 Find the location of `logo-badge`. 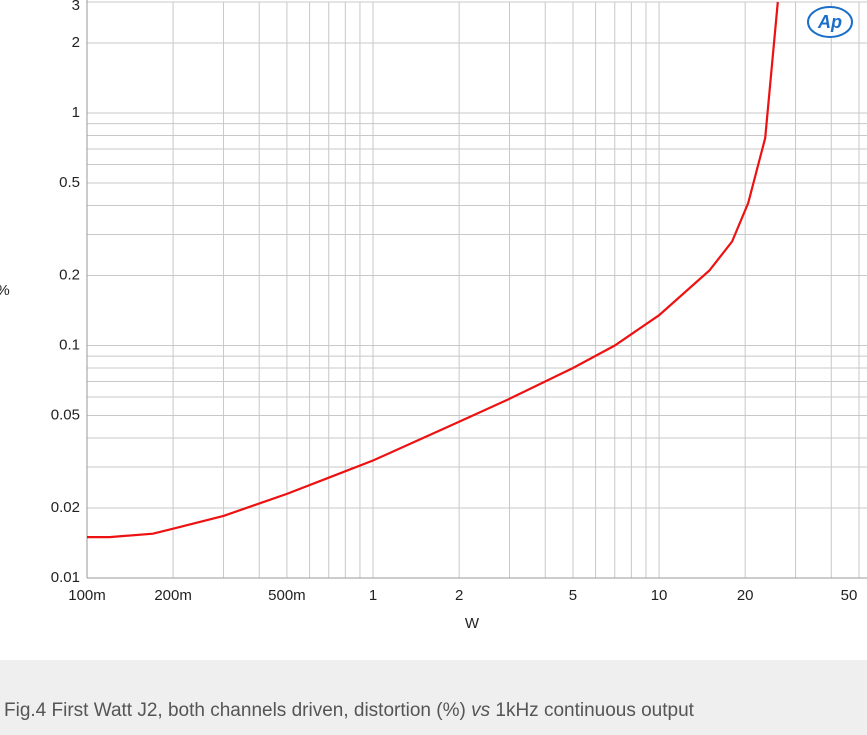

logo-badge is located at coordinates (830, 22).